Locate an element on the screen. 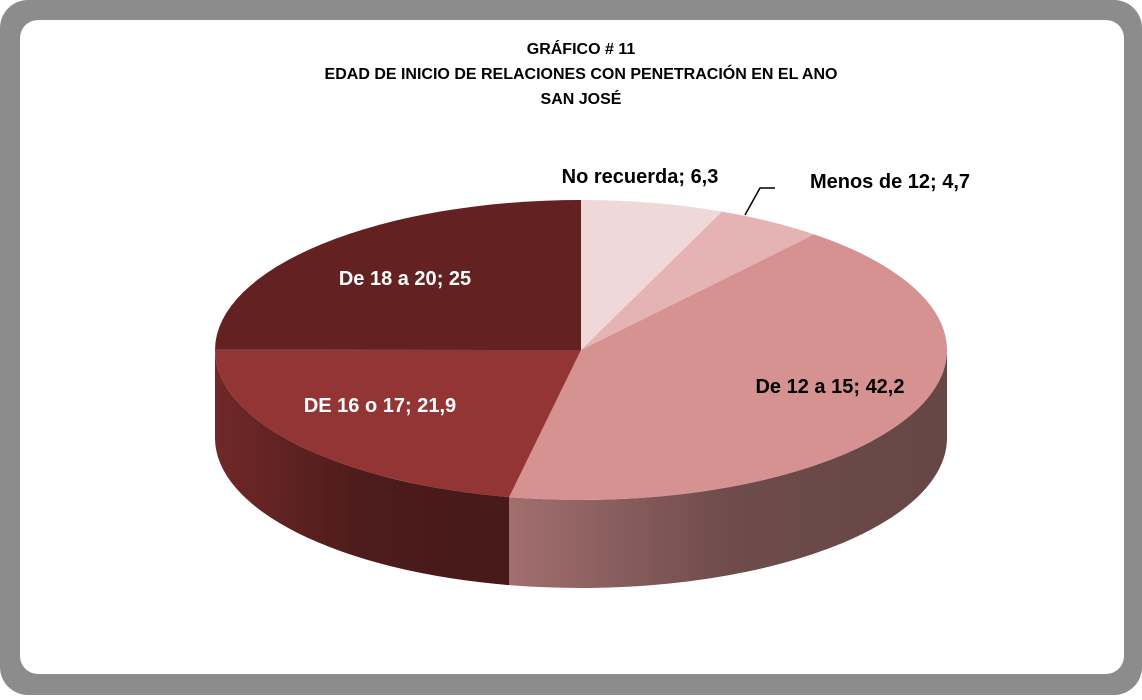 The width and height of the screenshot is (1142, 700). data-label: No recuerda; 6,3 is located at coordinates (640, 177).